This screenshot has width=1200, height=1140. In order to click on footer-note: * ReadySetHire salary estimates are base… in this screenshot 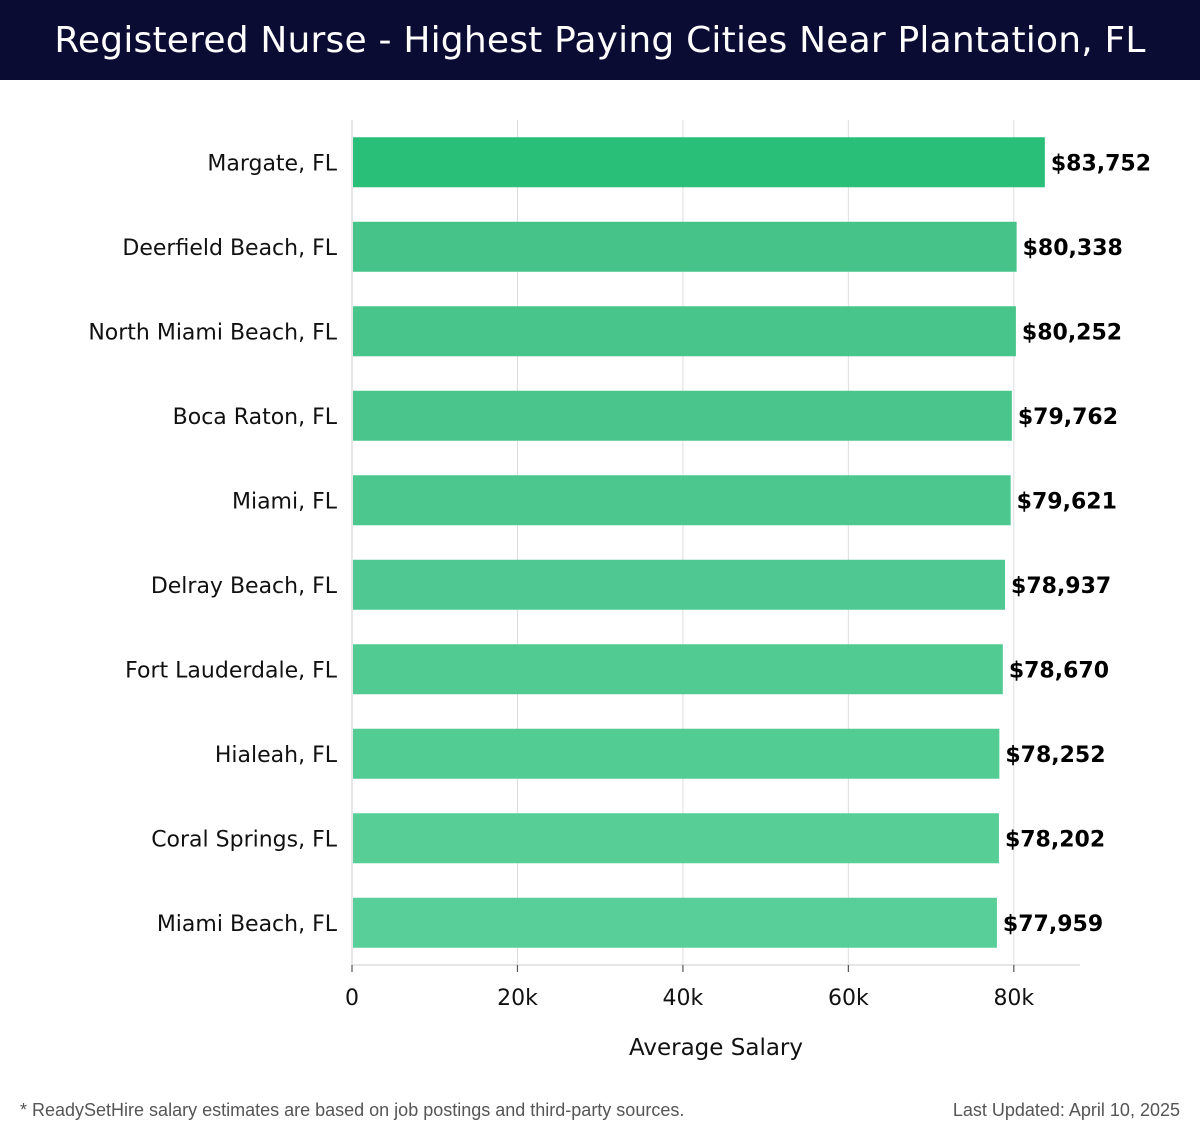, I will do `click(352, 1110)`.